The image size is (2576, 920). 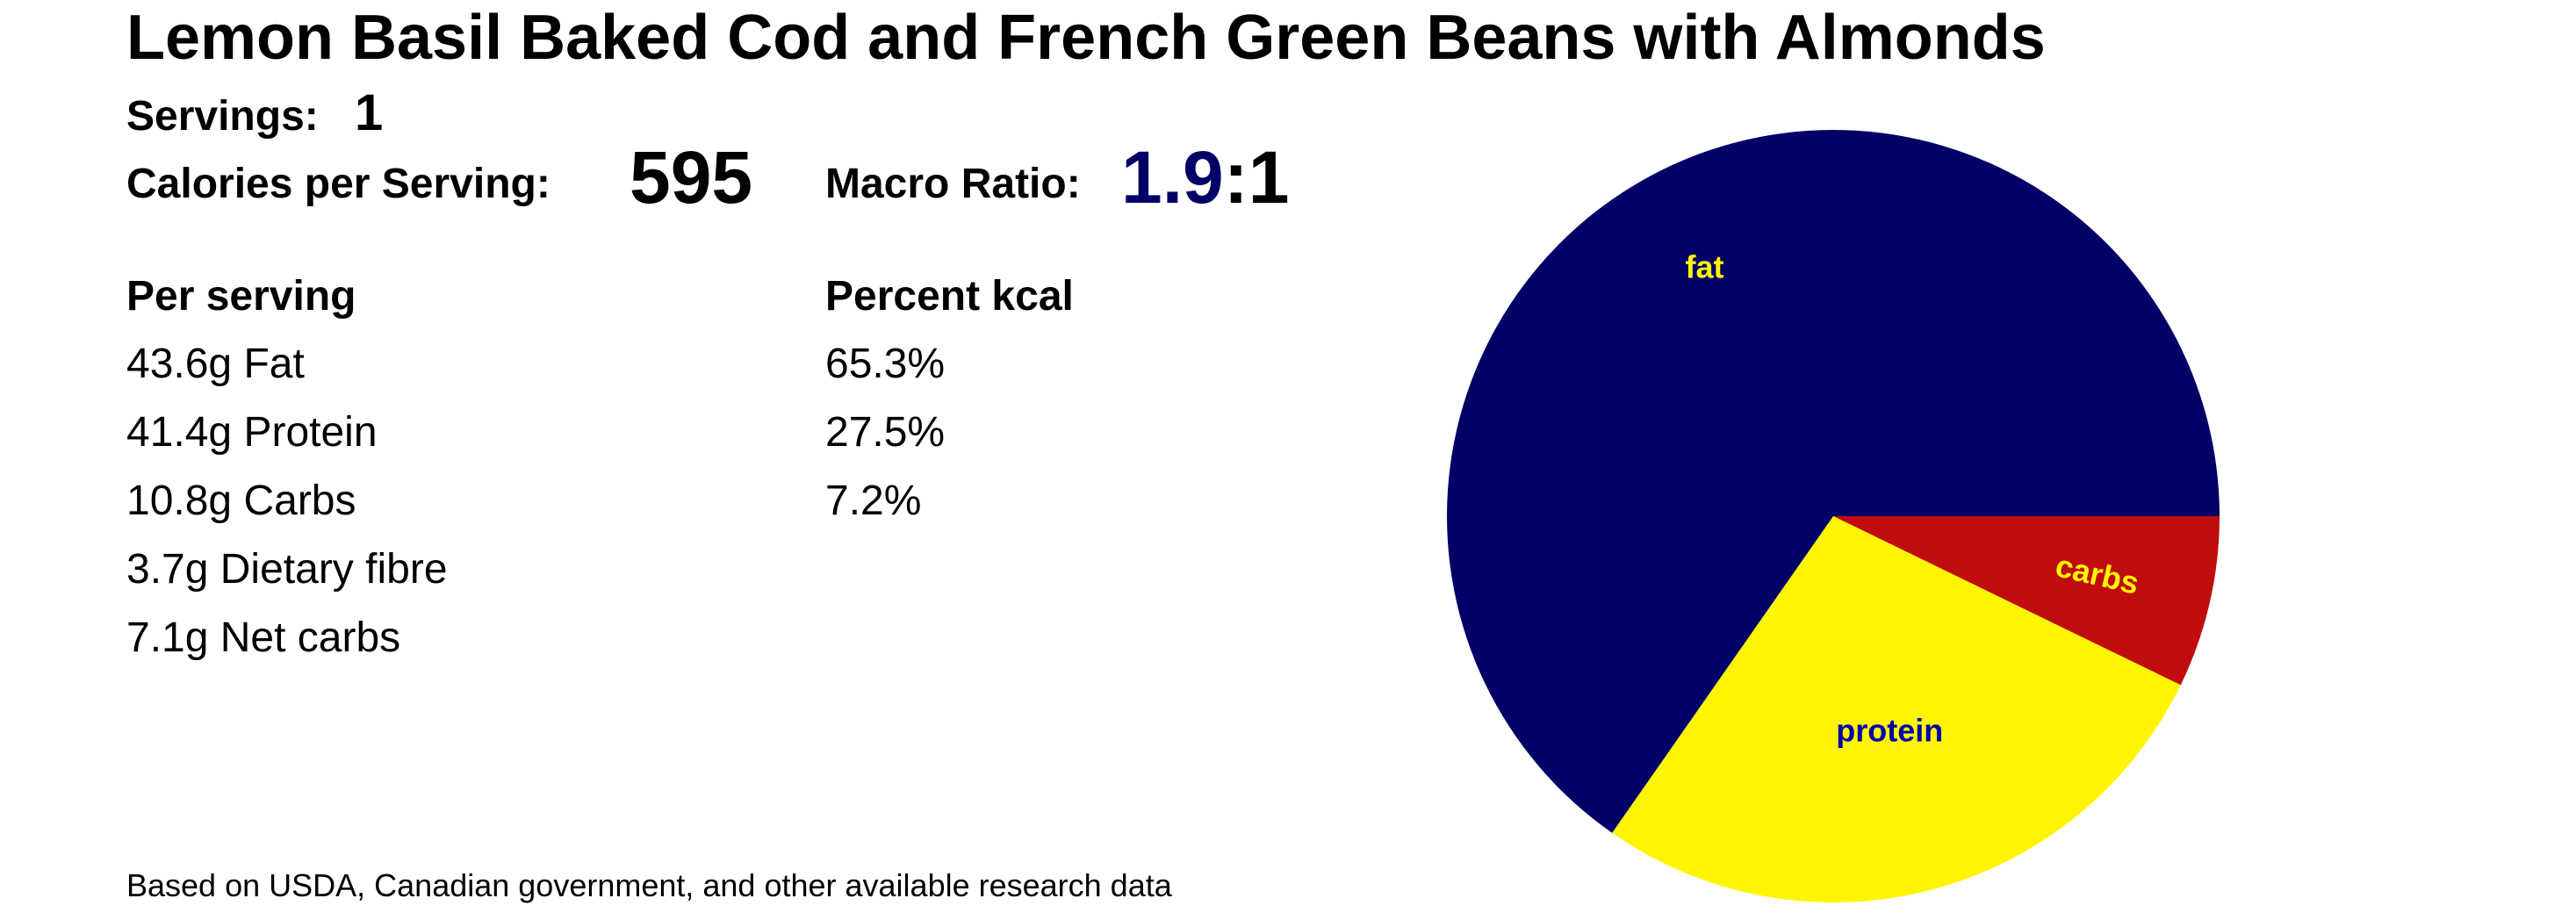 I want to click on per-serving-row-protein: 41.4g Protein, so click(x=252, y=433).